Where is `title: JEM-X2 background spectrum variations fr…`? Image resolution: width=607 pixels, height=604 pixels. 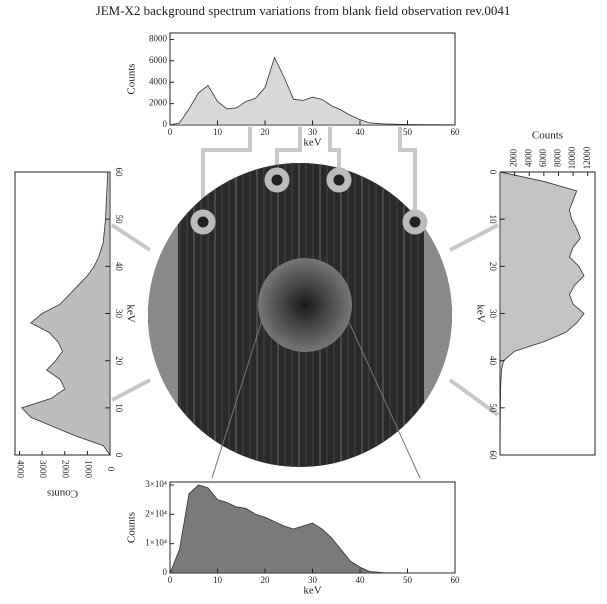 title: JEM-X2 background spectrum variations fr… is located at coordinates (303, 10).